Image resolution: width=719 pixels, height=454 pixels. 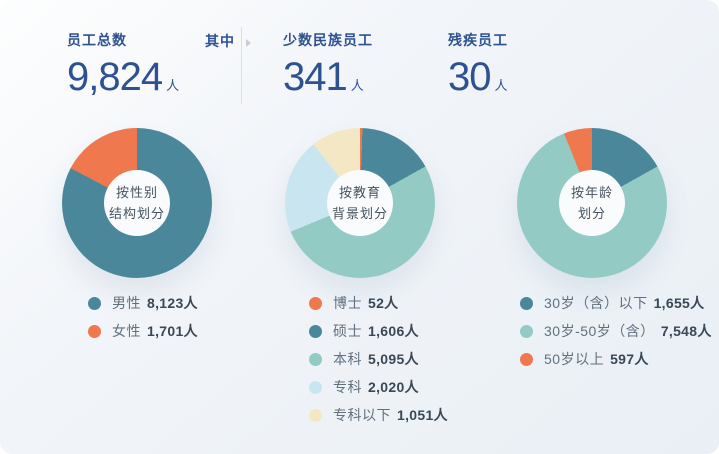 What do you see at coordinates (143, 331) in the screenshot?
I see `legend-item: 女性 1,701人` at bounding box center [143, 331].